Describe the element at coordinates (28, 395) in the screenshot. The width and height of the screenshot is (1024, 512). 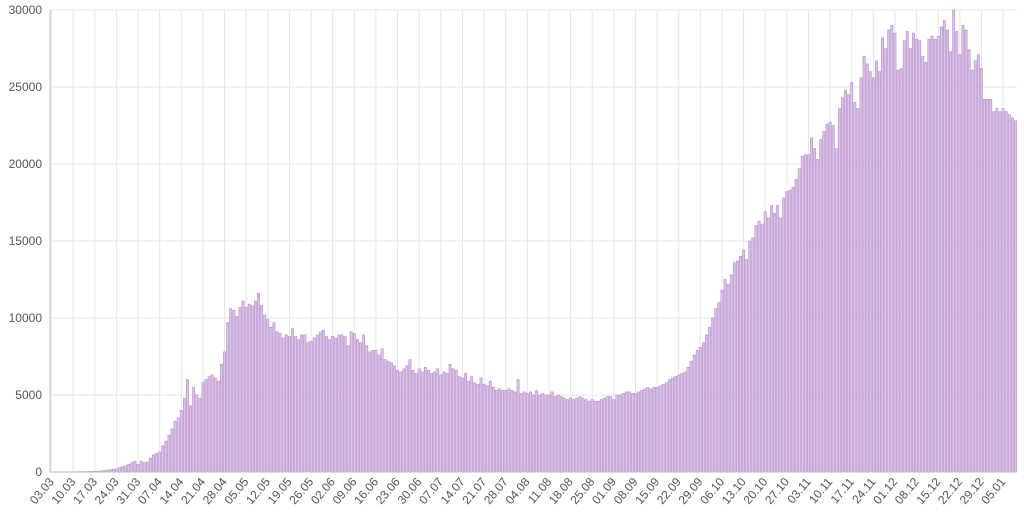
I see `y-tick-label: 5000` at that location.